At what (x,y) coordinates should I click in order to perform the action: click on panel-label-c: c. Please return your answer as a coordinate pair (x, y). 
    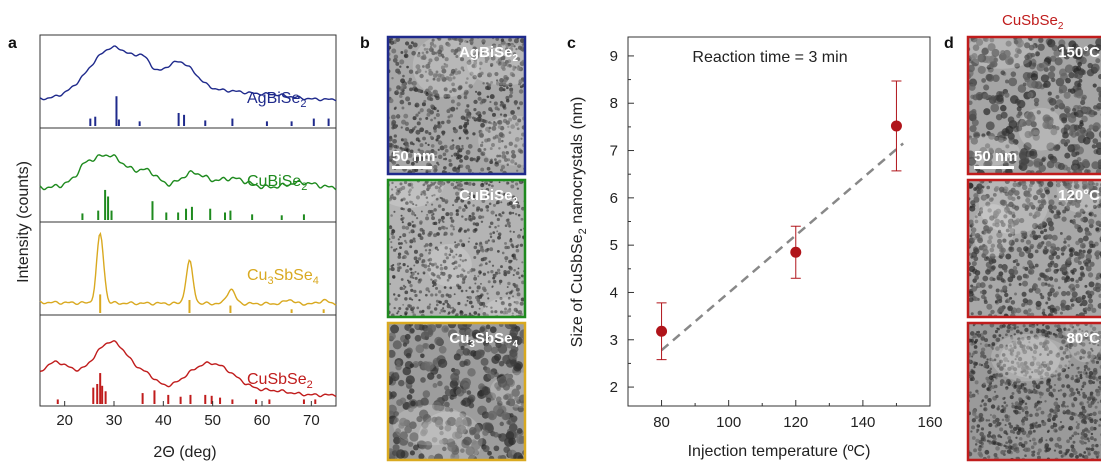
    Looking at the image, I should click on (571, 43).